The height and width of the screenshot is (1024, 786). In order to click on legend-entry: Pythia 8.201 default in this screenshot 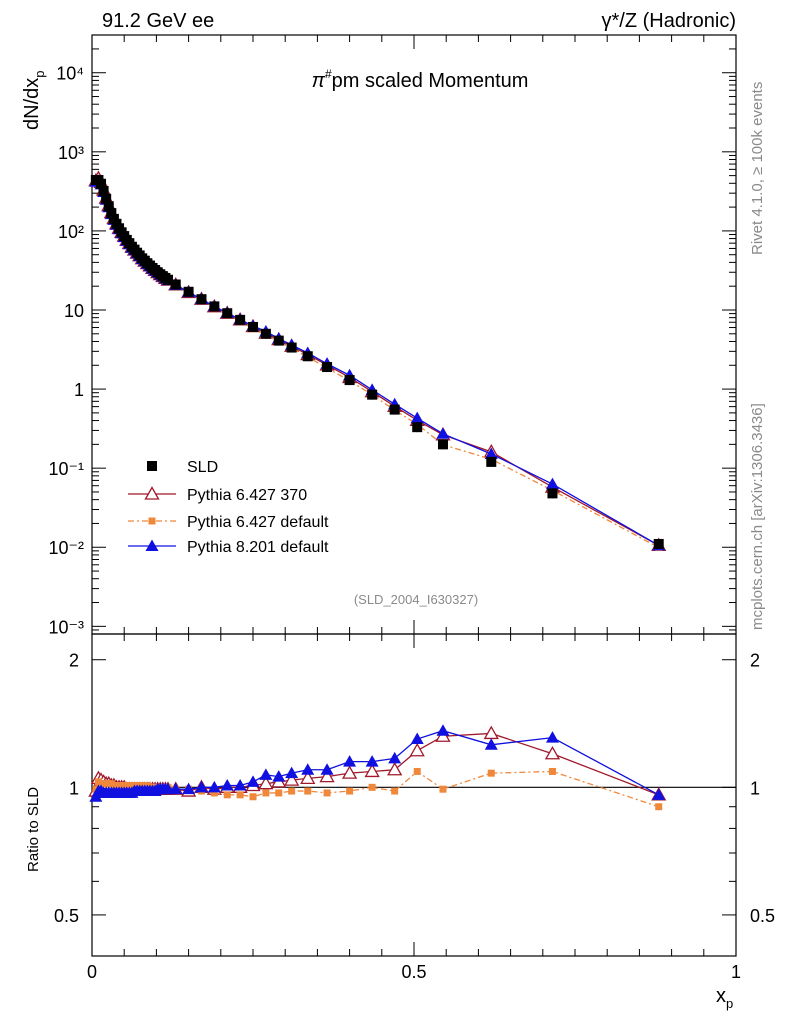, I will do `click(228, 547)`.